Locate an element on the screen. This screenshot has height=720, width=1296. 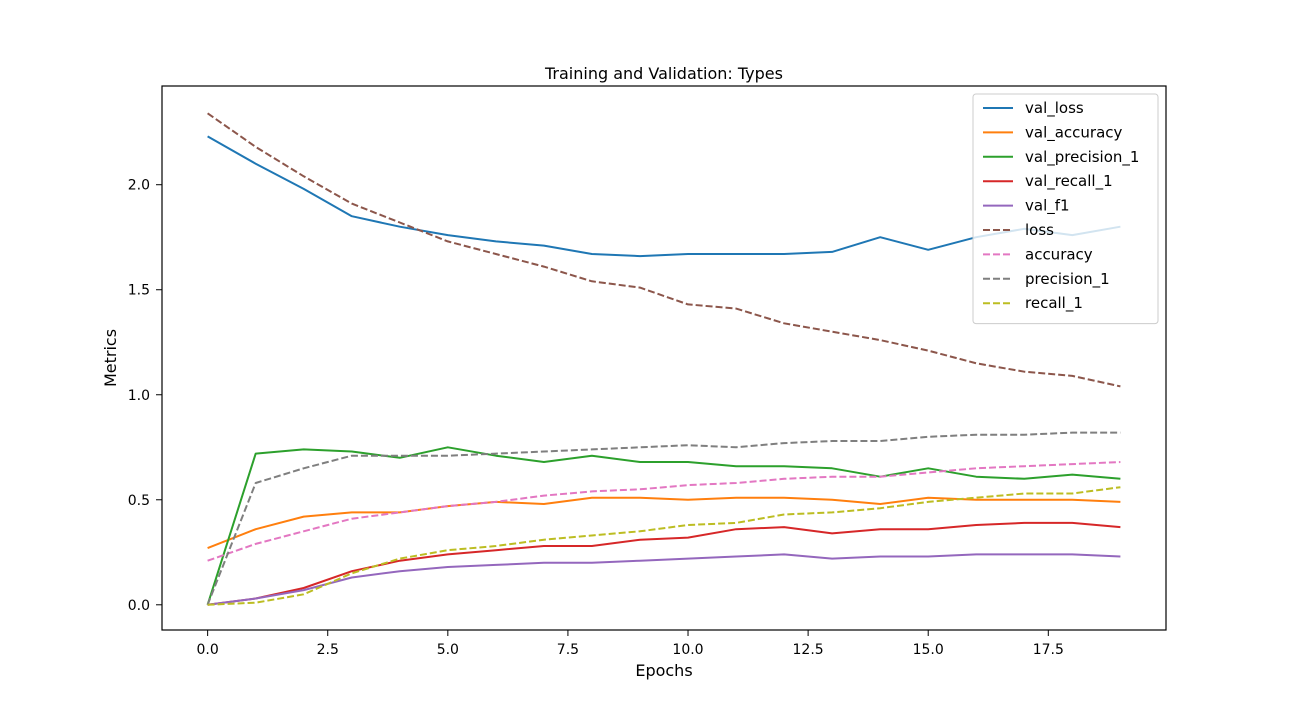
legend-label: val_accuracy is located at coordinates (1074, 132).